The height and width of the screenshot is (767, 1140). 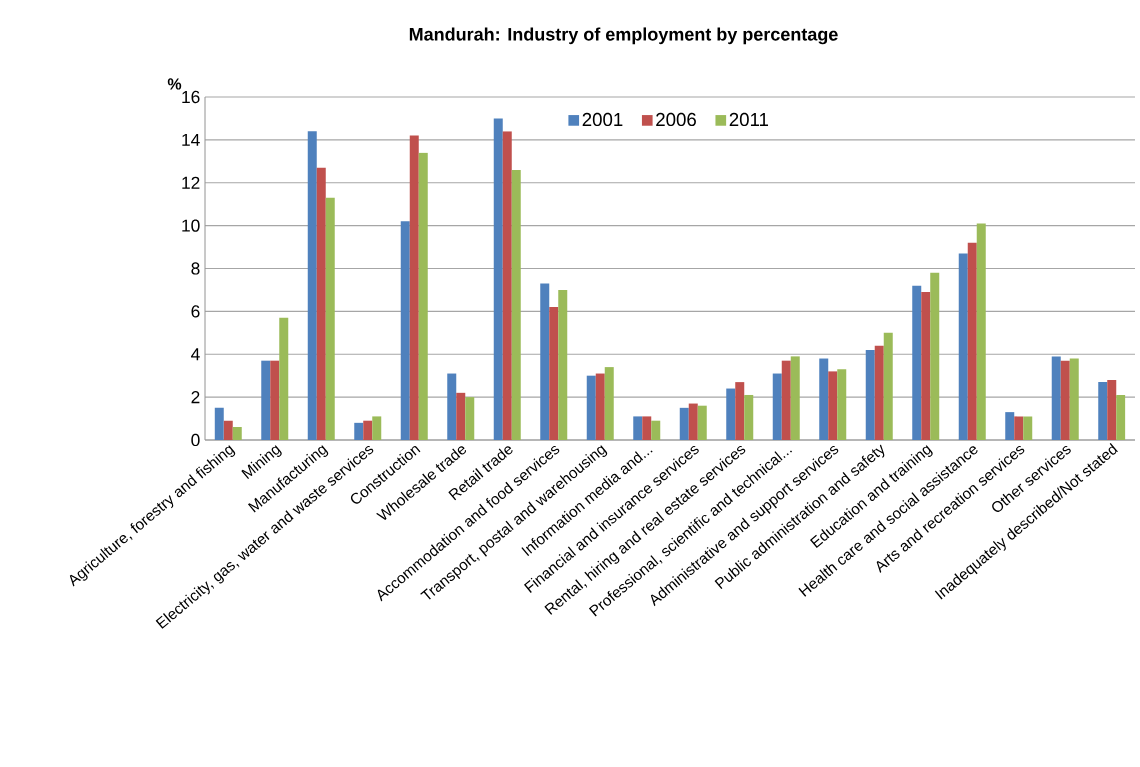 I want to click on y-tick-label: 12, so click(x=191, y=182).